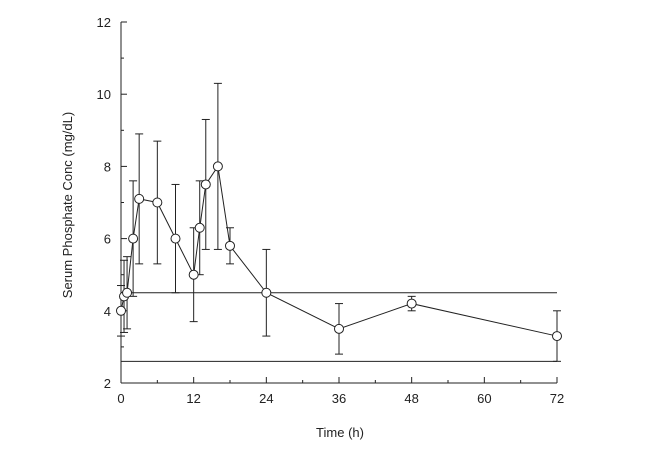 This screenshot has height=454, width=670. Describe the element at coordinates (107, 383) in the screenshot. I see `y-tick-label: 2` at that location.